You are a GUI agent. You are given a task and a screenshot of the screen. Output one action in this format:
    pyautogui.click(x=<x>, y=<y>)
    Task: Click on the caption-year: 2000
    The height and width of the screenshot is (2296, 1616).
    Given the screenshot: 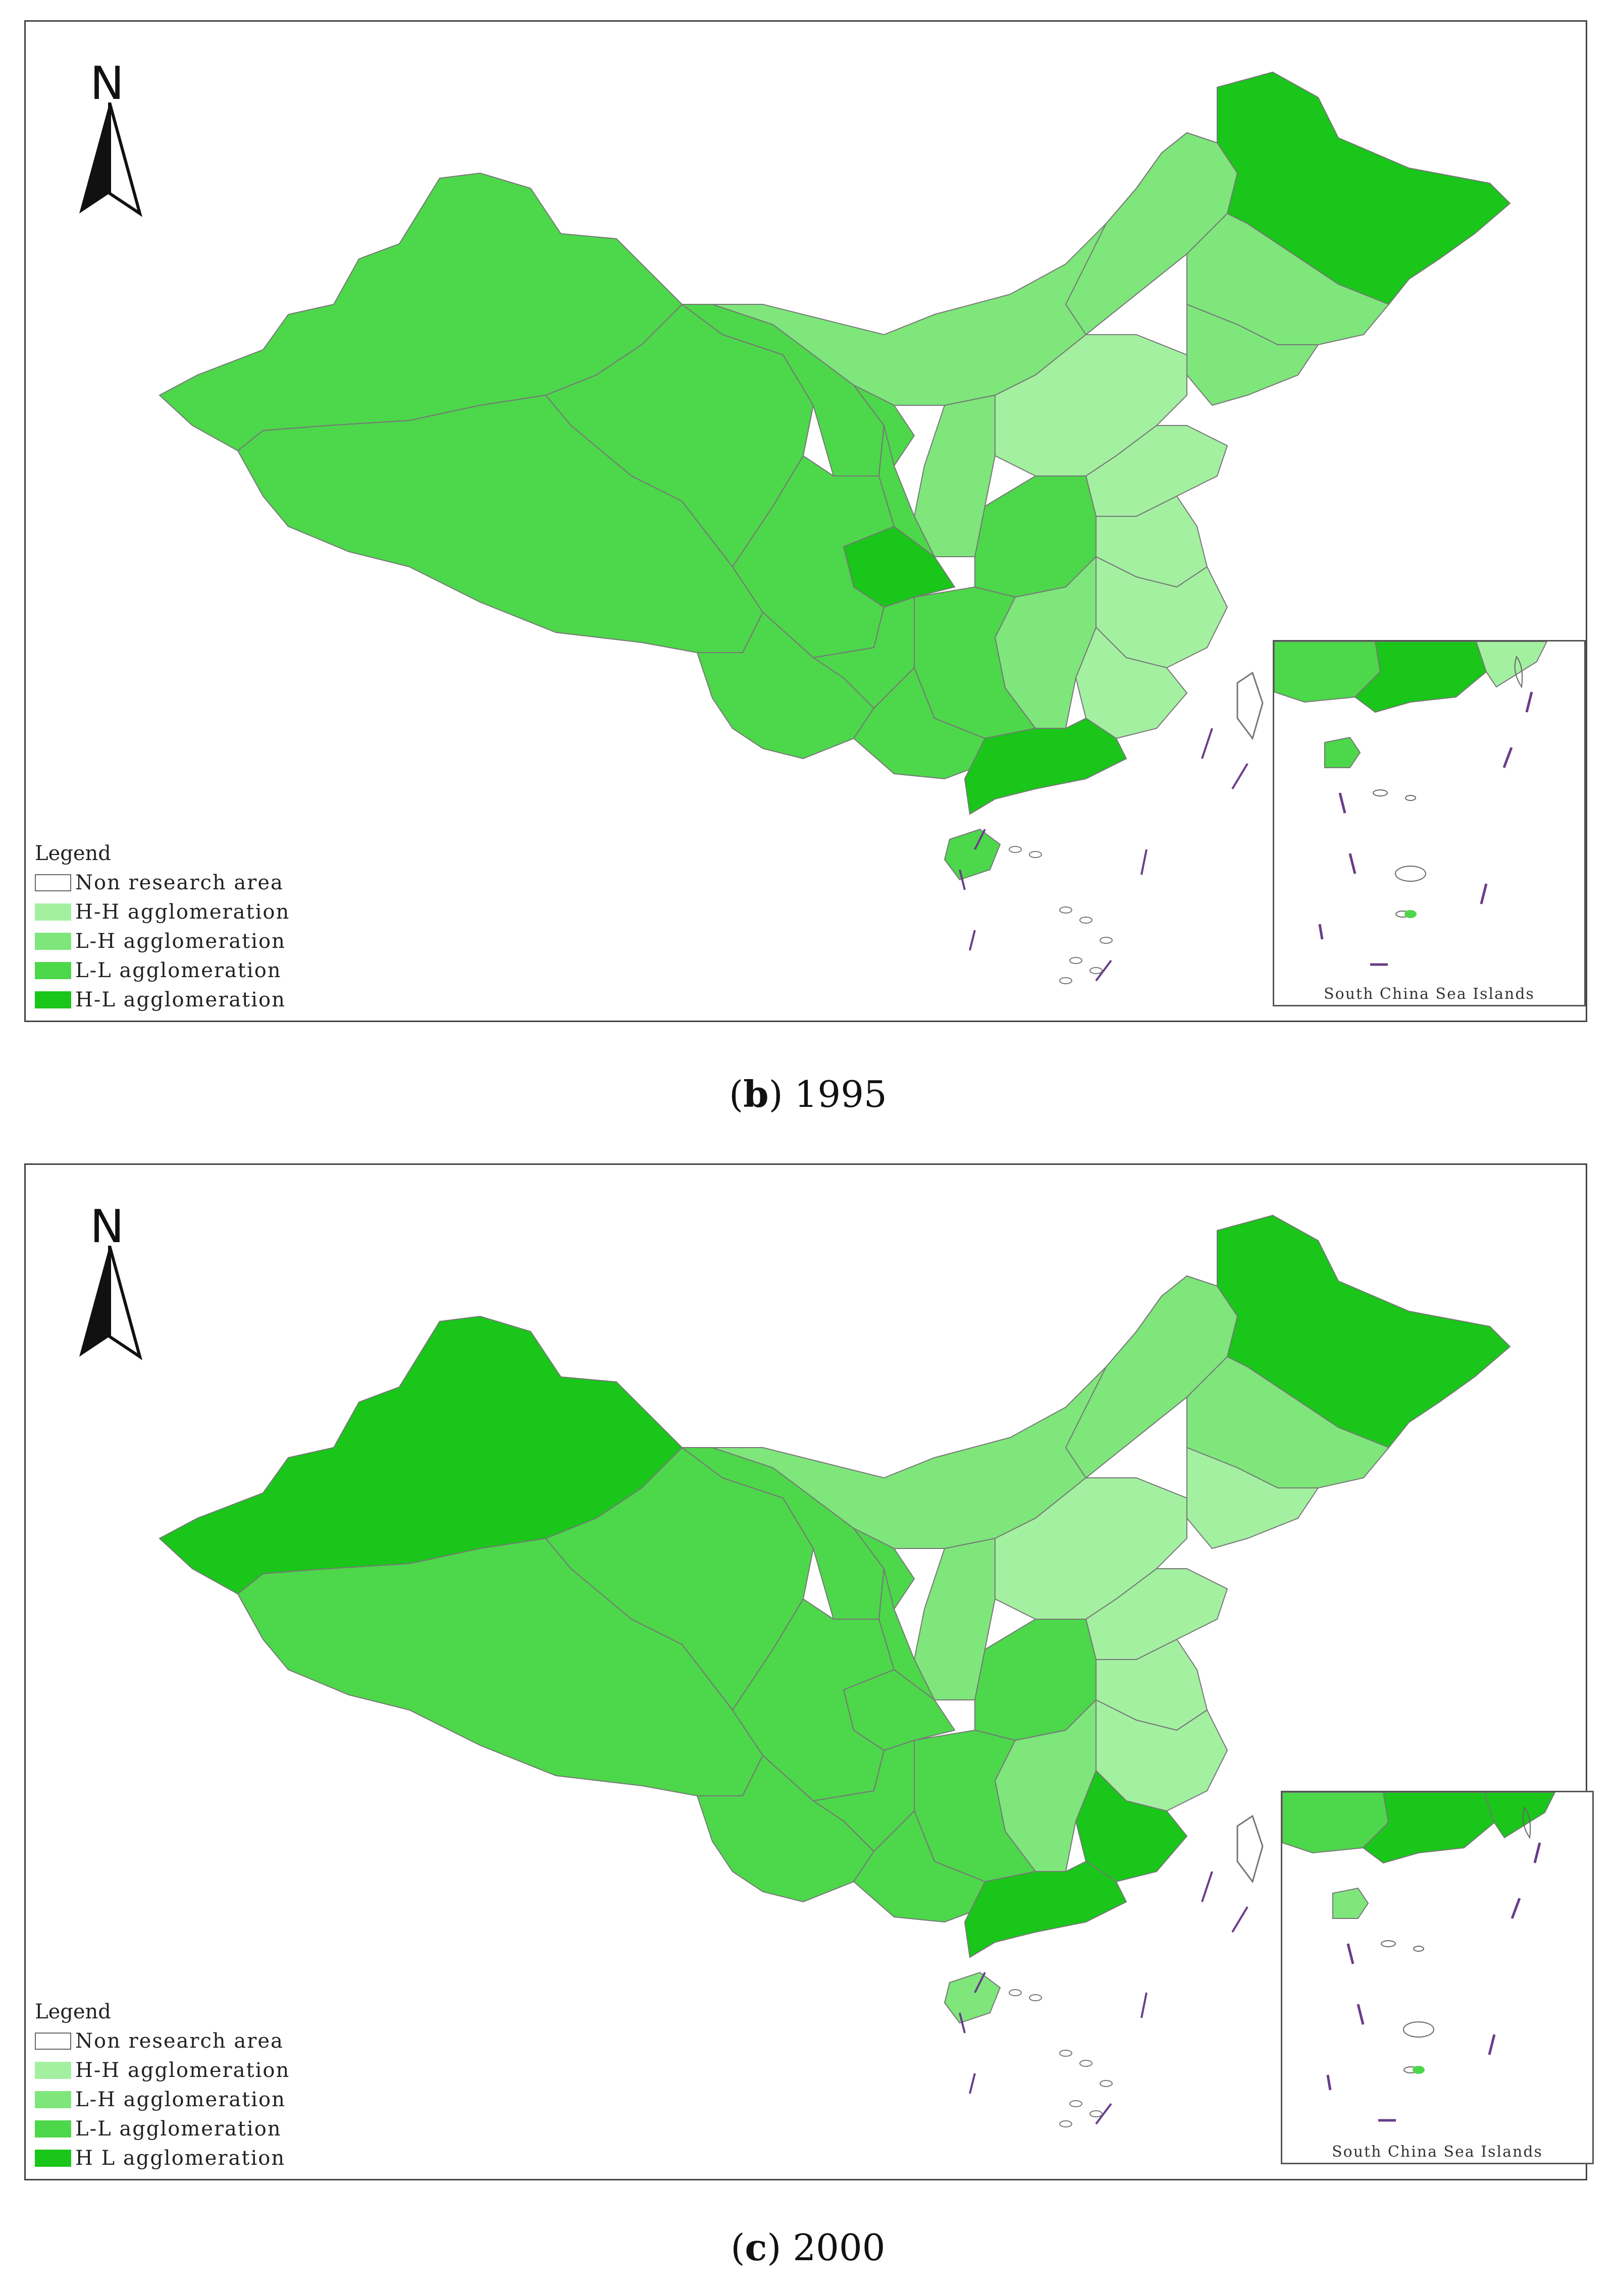 What is the action you would take?
    pyautogui.click(x=839, y=2247)
    